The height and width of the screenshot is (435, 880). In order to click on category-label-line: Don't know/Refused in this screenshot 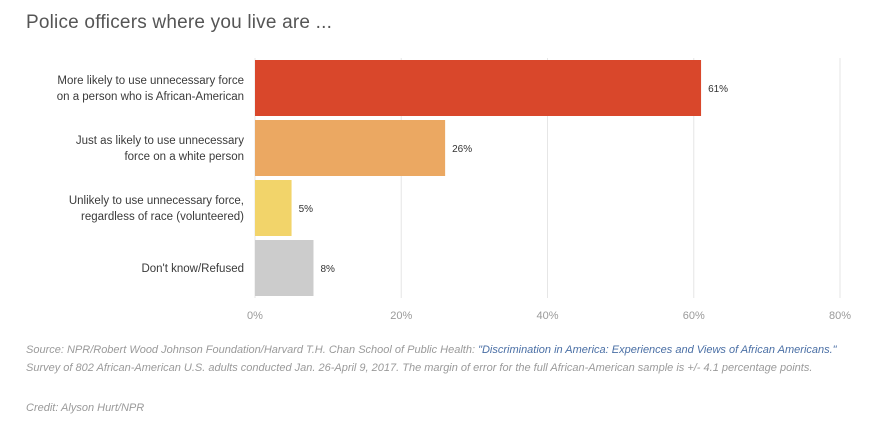, I will do `click(192, 269)`.